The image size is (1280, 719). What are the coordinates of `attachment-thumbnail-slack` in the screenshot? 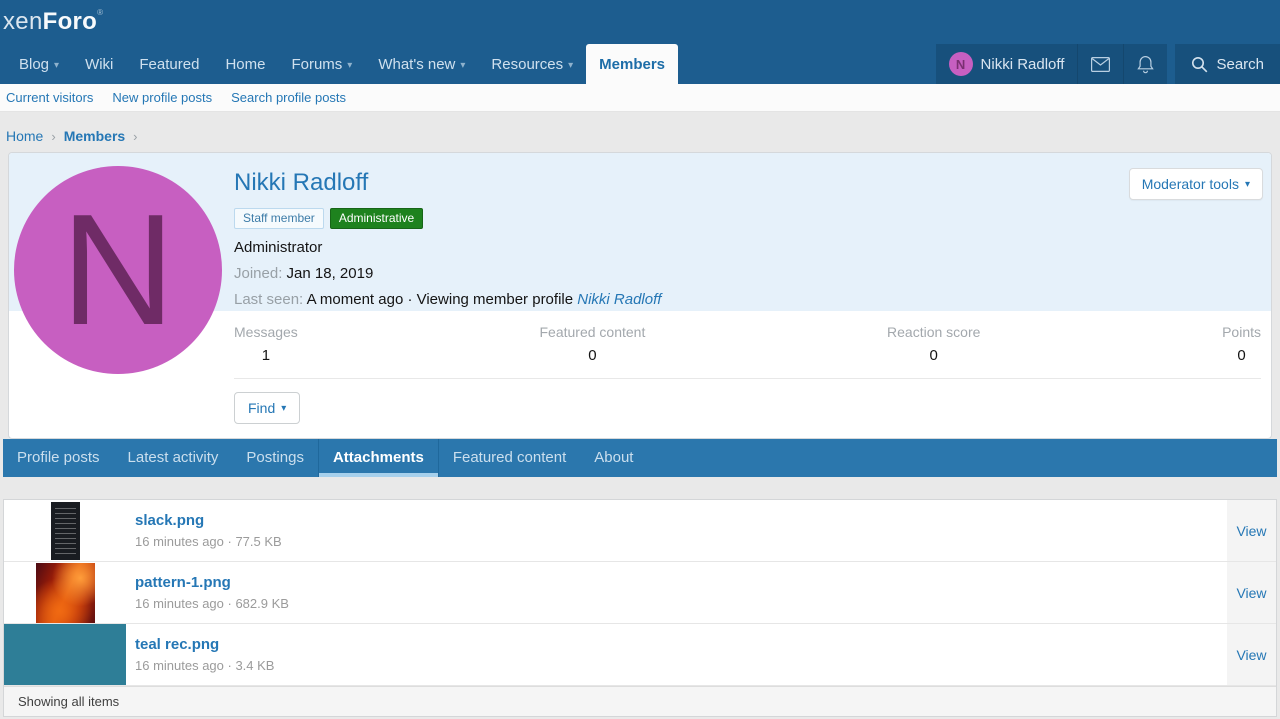 It's located at (65, 530).